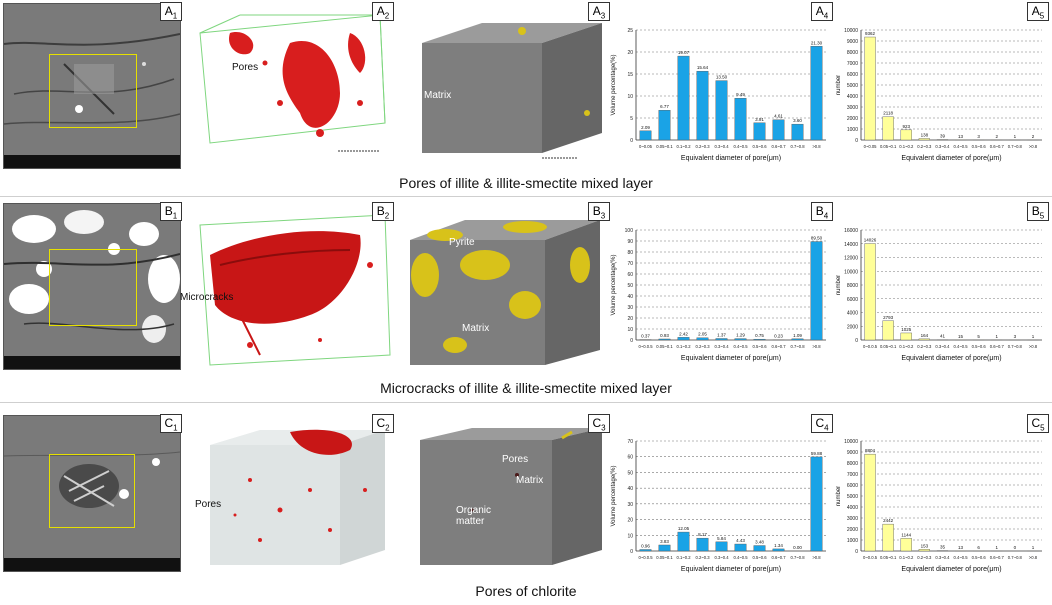 The height and width of the screenshot is (605, 1052). I want to click on y-tick-label: 16000, so click(851, 231).